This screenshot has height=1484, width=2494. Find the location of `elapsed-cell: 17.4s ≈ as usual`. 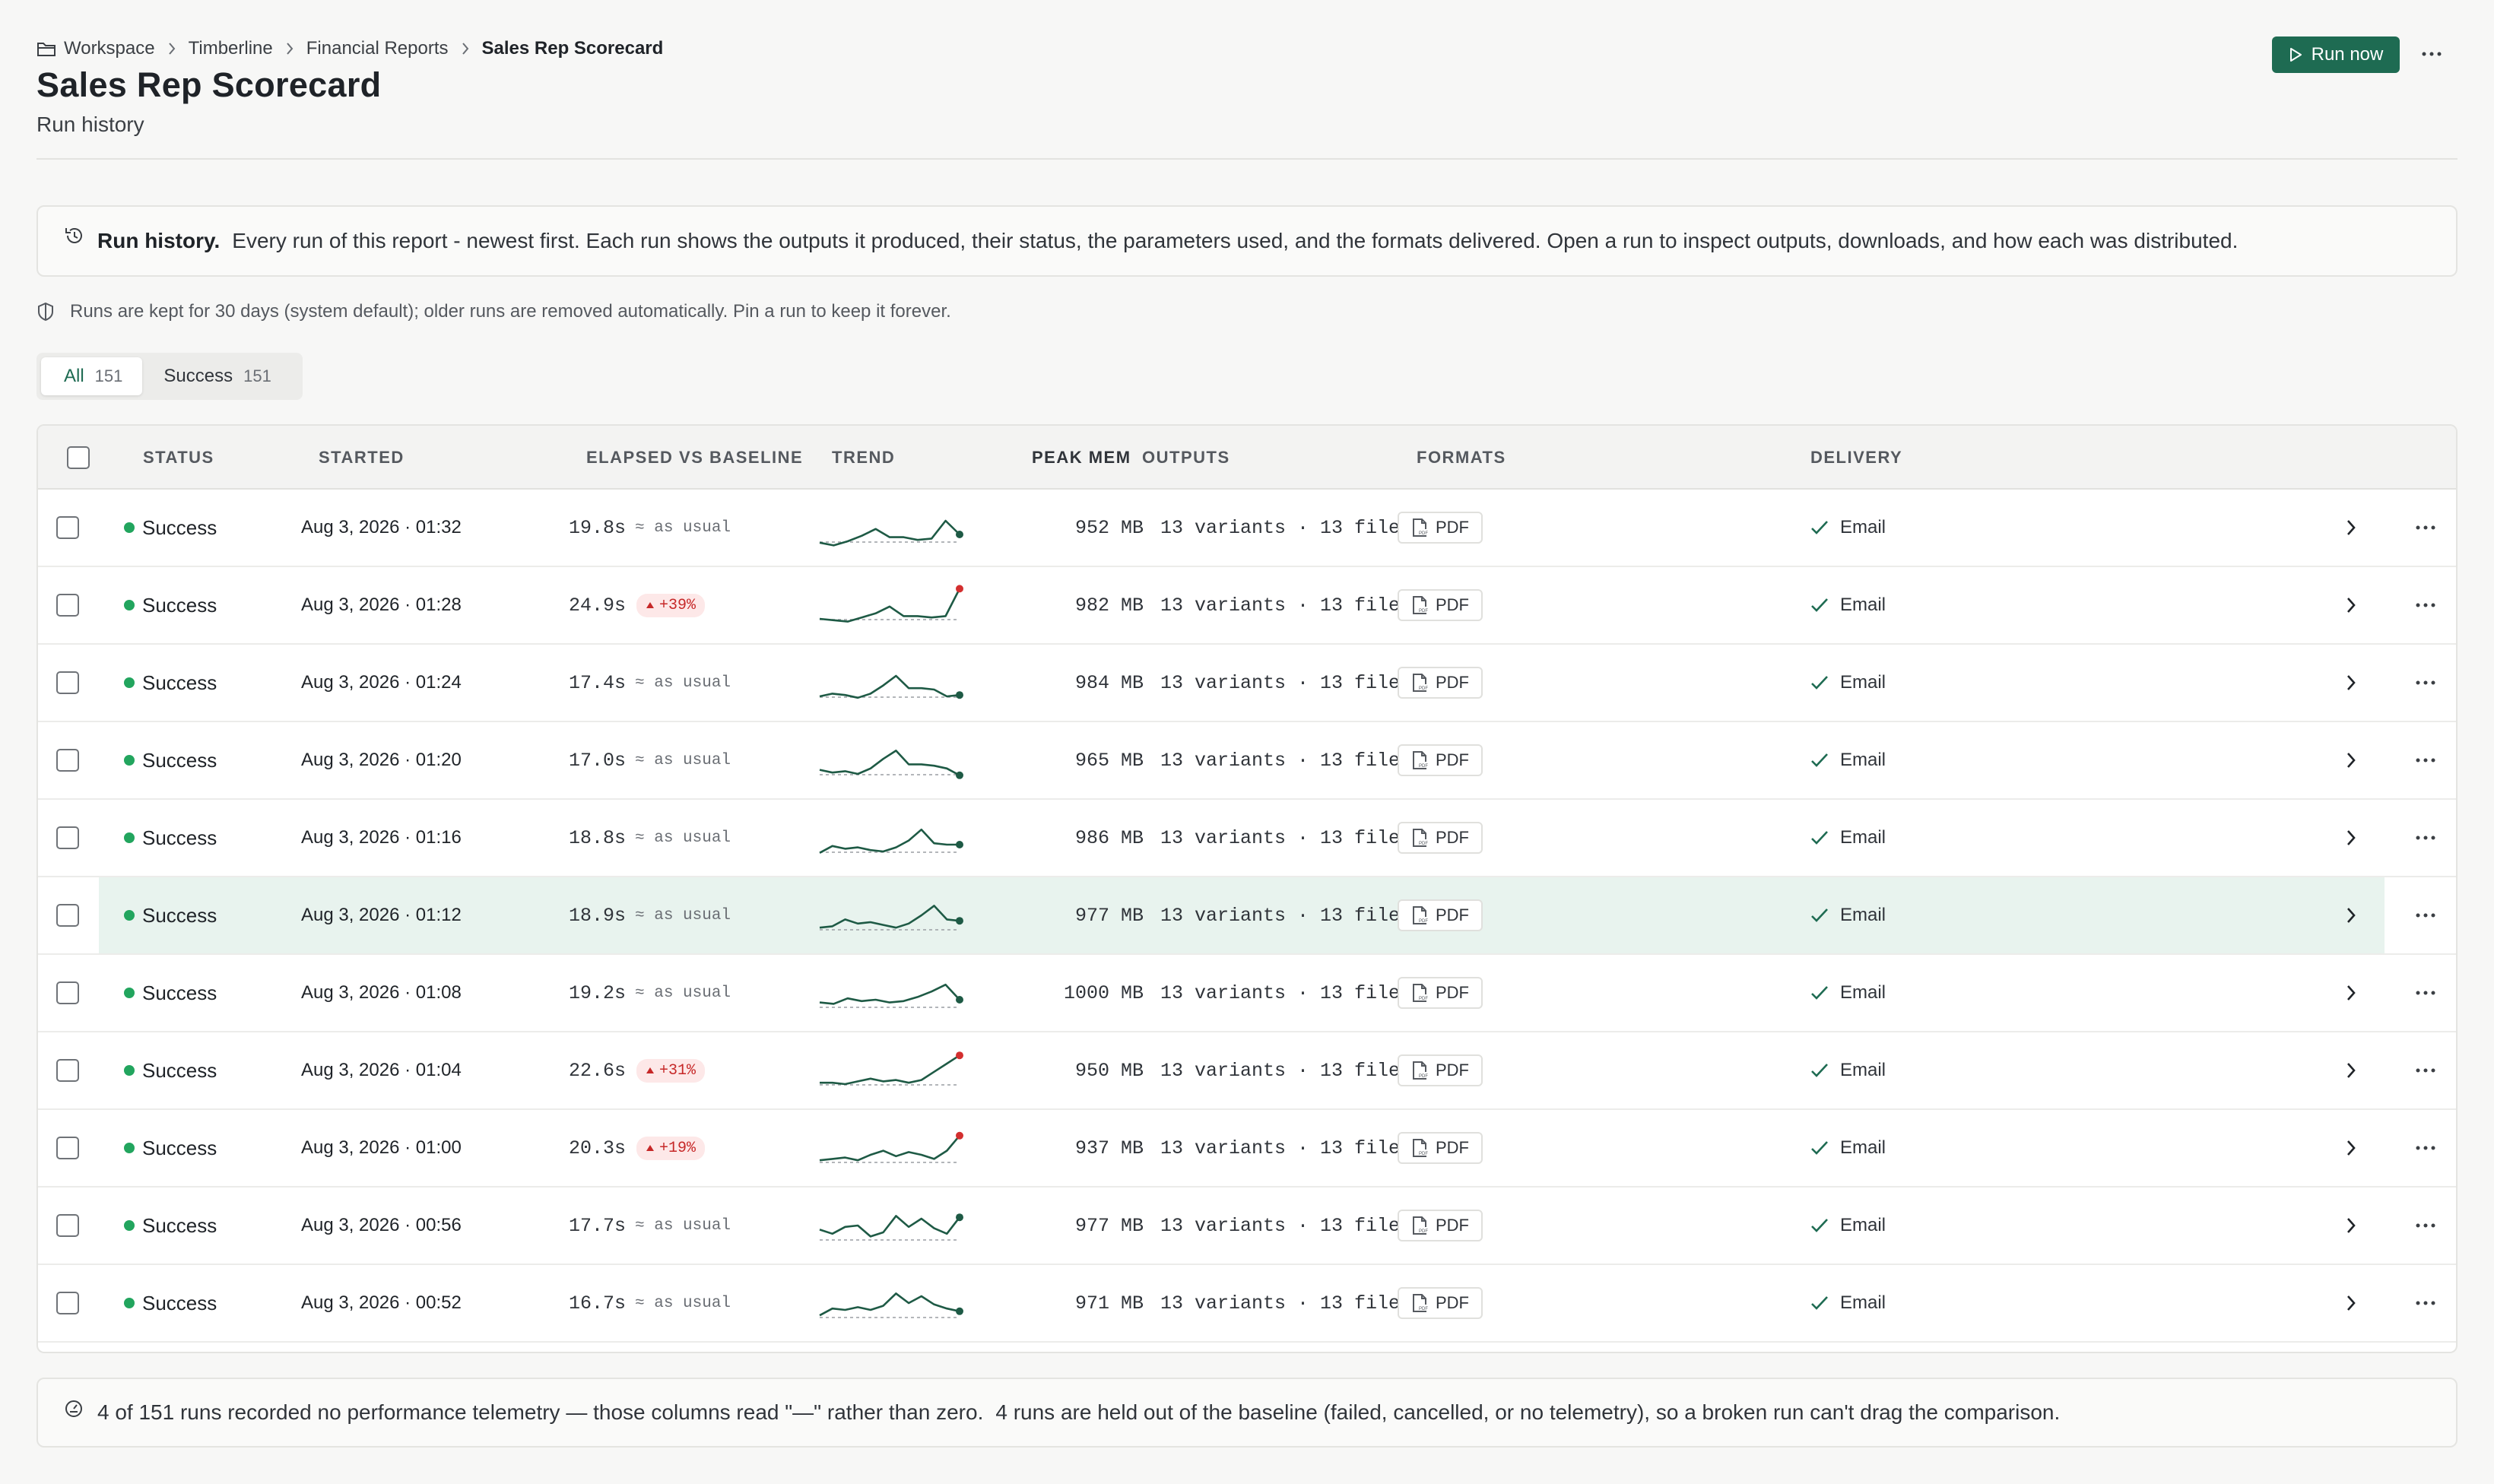

elapsed-cell: 17.4s ≈ as usual is located at coordinates (650, 683).